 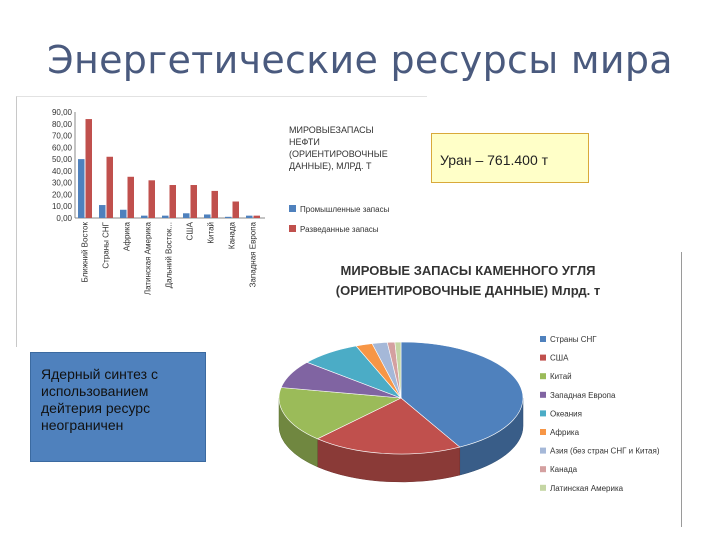 I want to click on coal-chart-title: (ОРИЕНТИРОВОЧНЫЕ ДАННЫЕ) Млрд. т, so click(x=468, y=290).